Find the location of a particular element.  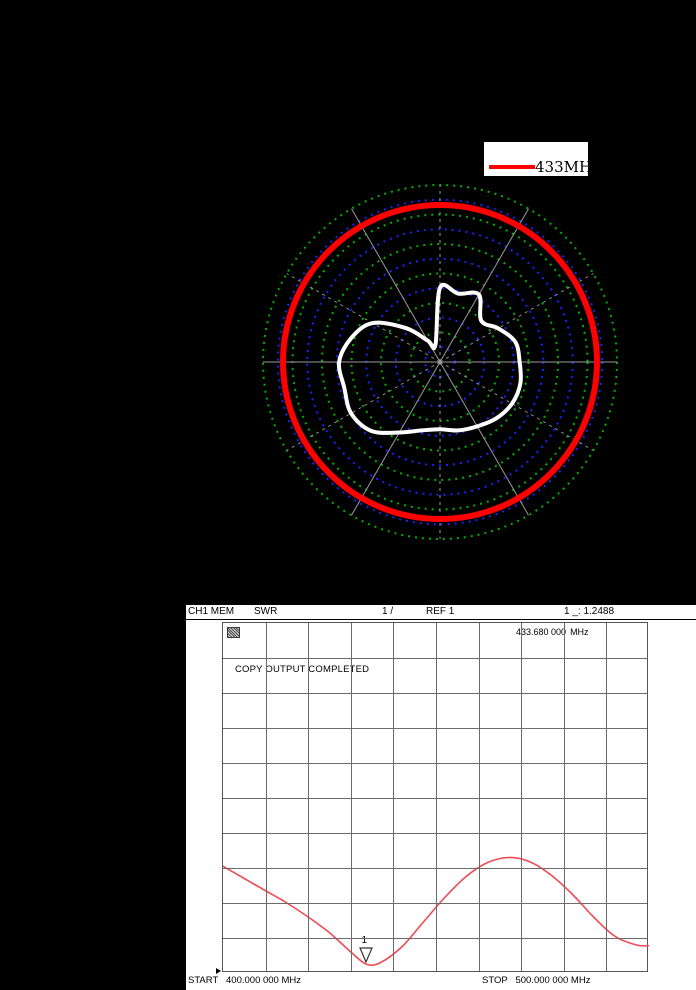

vna-marker-frequency-readout: 433.680 000 MHz is located at coordinates (552, 632).